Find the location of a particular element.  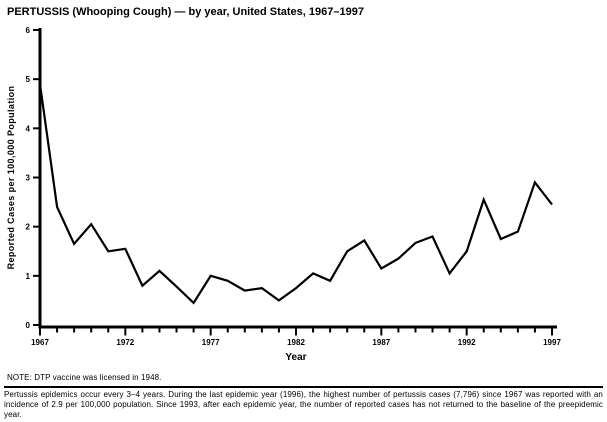

divider-rule is located at coordinates (303, 387).